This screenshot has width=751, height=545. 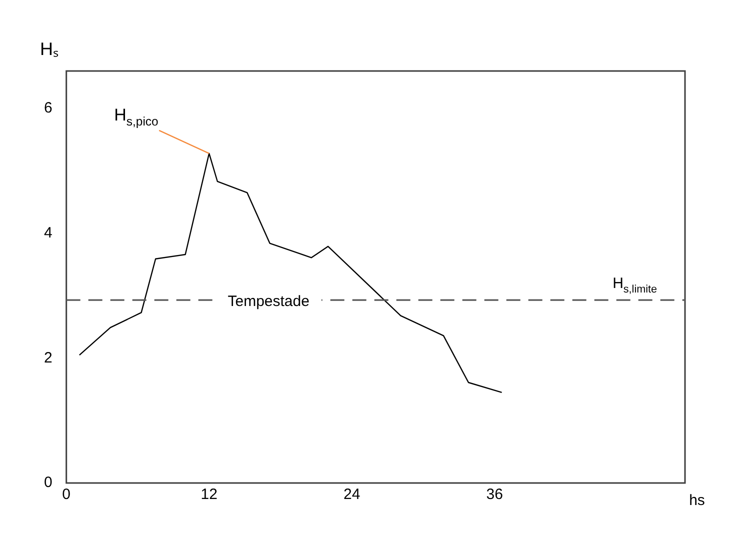 I want to click on y-tick-label: 6, so click(x=48, y=108).